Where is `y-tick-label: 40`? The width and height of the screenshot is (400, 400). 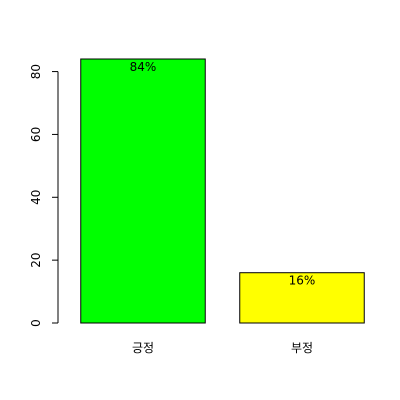 y-tick-label: 40 is located at coordinates (36, 197).